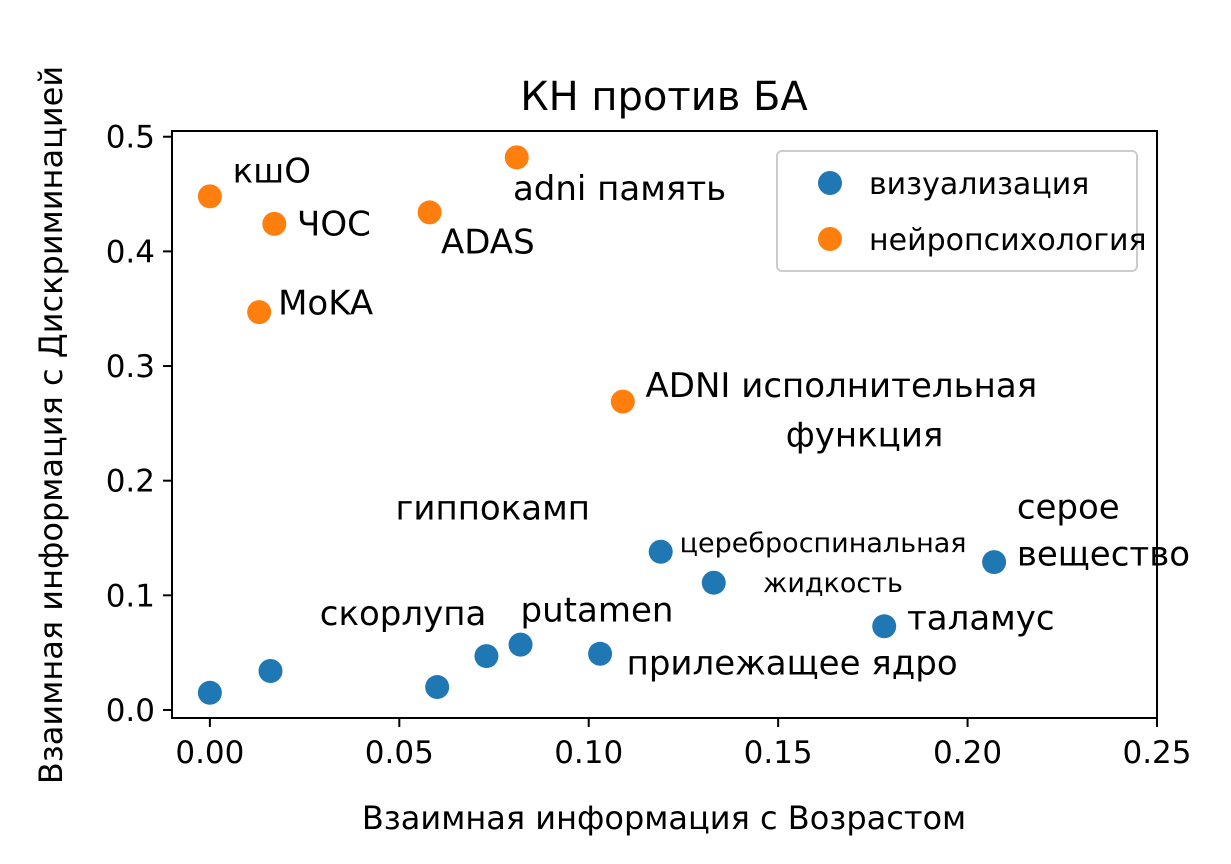 This screenshot has height=864, width=1231. Describe the element at coordinates (830, 239) in the screenshot. I see `legend-marker-neuropsychology` at that location.